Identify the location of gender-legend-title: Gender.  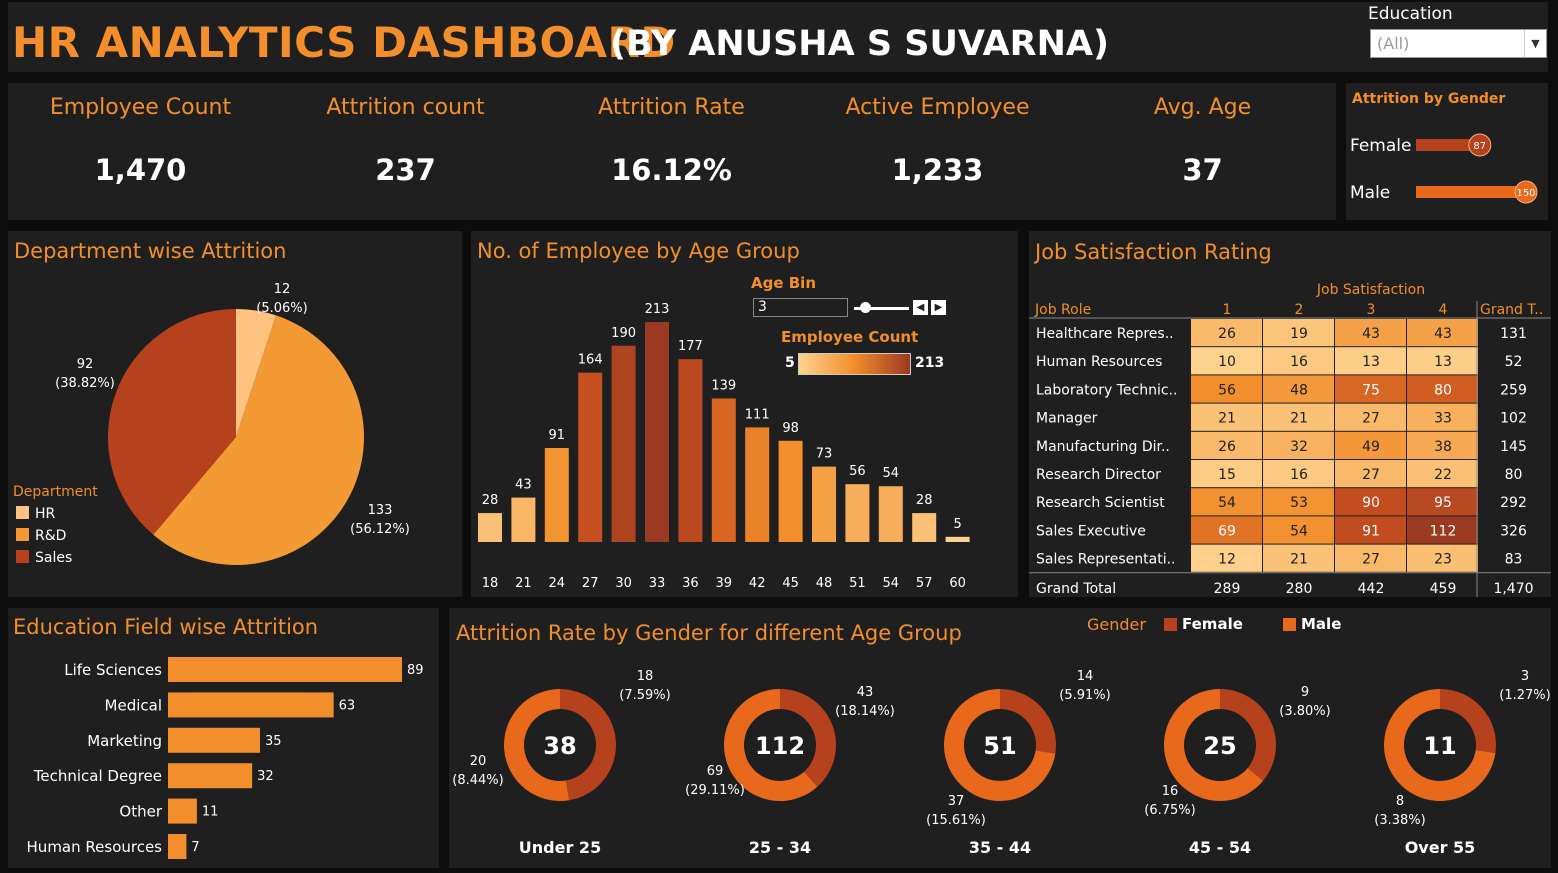
(1116, 624).